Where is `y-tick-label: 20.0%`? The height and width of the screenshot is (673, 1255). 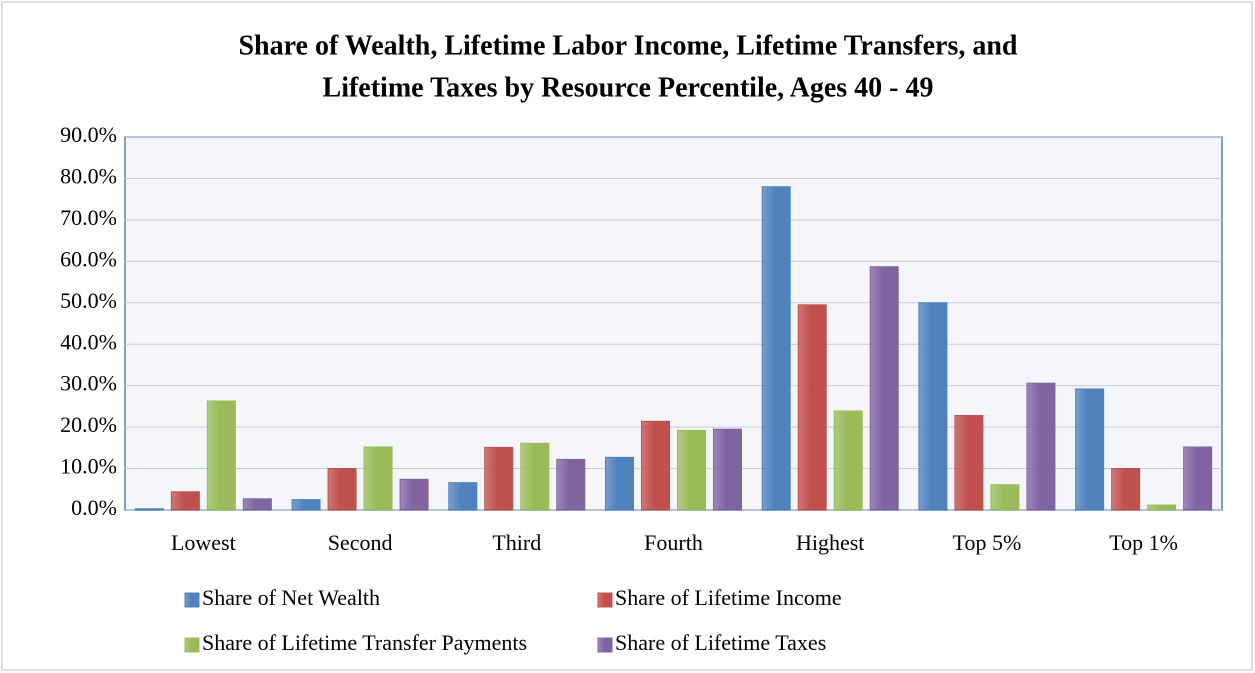
y-tick-label: 20.0% is located at coordinates (88, 424).